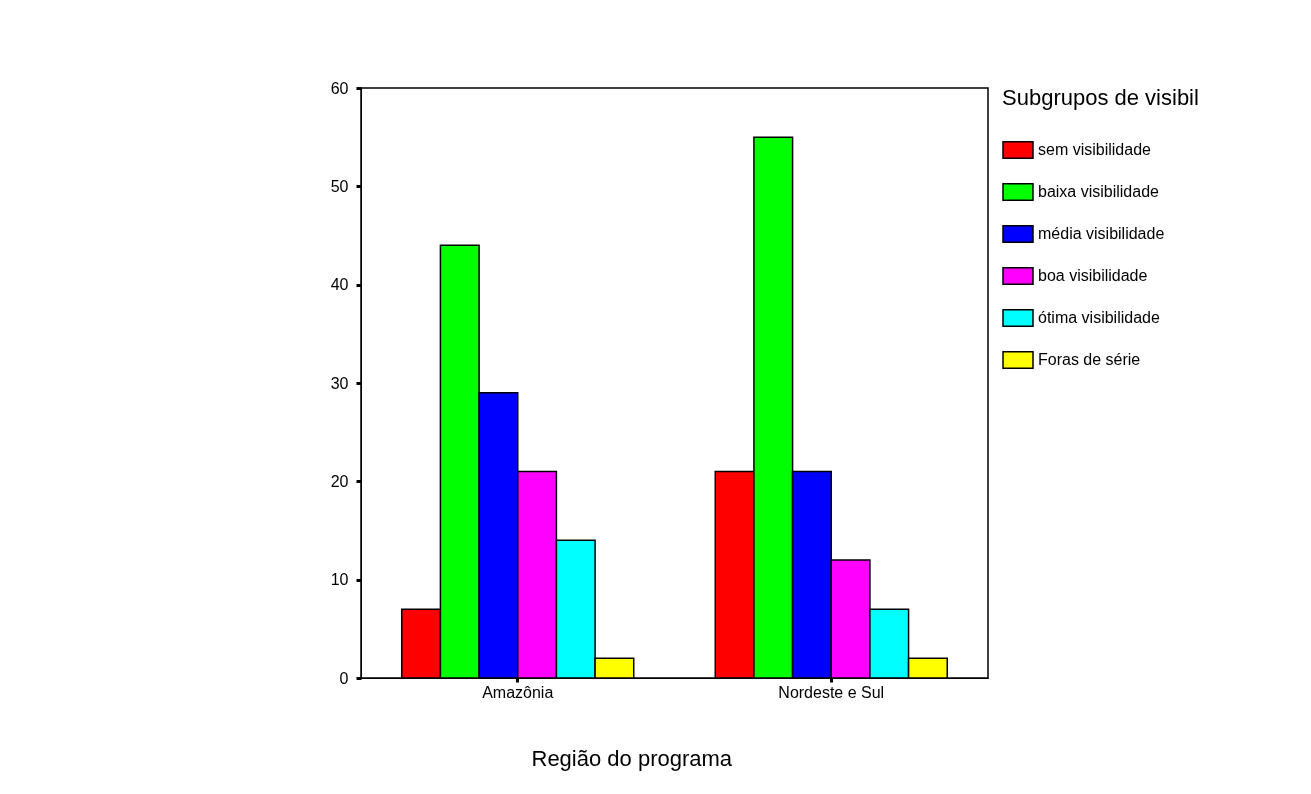  Describe the element at coordinates (1095, 149) in the screenshot. I see `legend-label: sem visibilidade` at that location.